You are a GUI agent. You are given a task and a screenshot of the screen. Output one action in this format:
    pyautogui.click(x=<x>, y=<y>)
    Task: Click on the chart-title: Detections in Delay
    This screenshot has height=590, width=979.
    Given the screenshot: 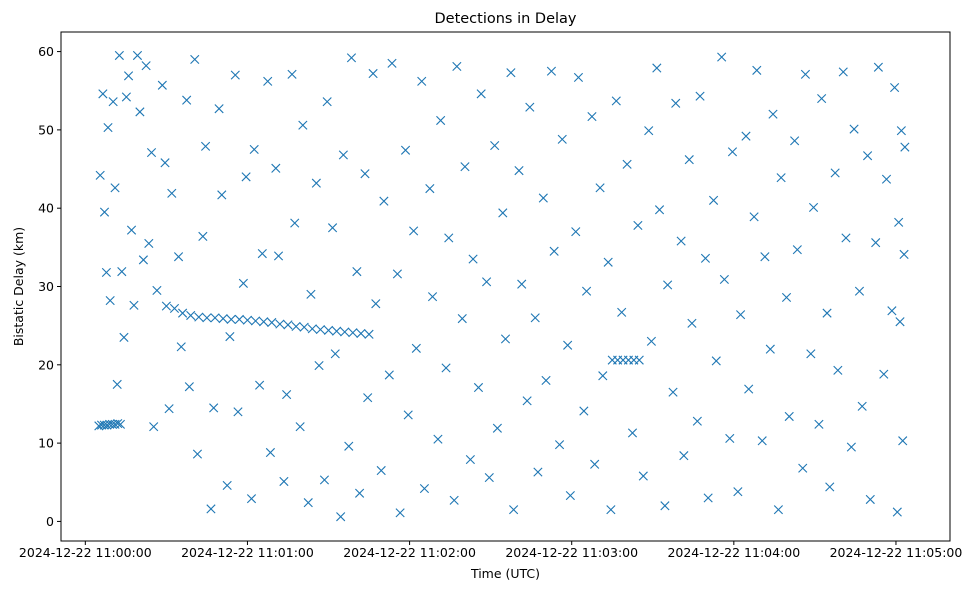 What is the action you would take?
    pyautogui.click(x=505, y=19)
    